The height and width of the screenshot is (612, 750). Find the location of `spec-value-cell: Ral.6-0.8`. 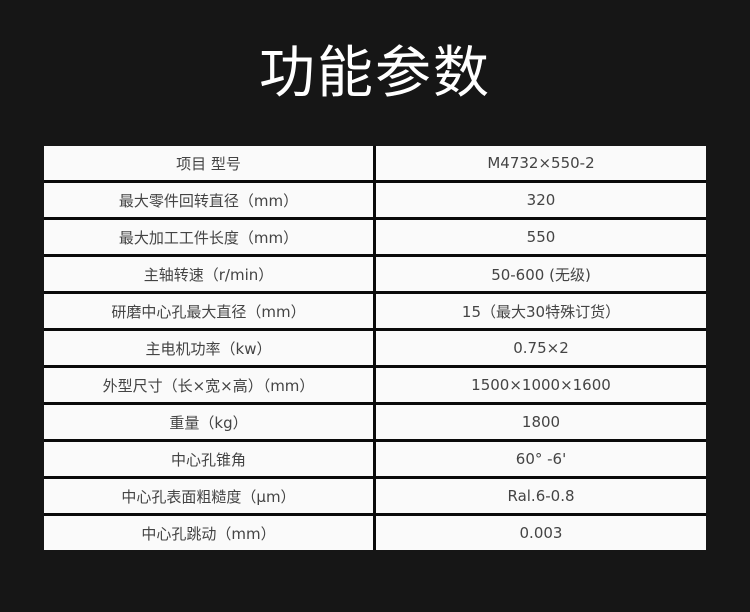

spec-value-cell: Ral.6-0.8 is located at coordinates (541, 496).